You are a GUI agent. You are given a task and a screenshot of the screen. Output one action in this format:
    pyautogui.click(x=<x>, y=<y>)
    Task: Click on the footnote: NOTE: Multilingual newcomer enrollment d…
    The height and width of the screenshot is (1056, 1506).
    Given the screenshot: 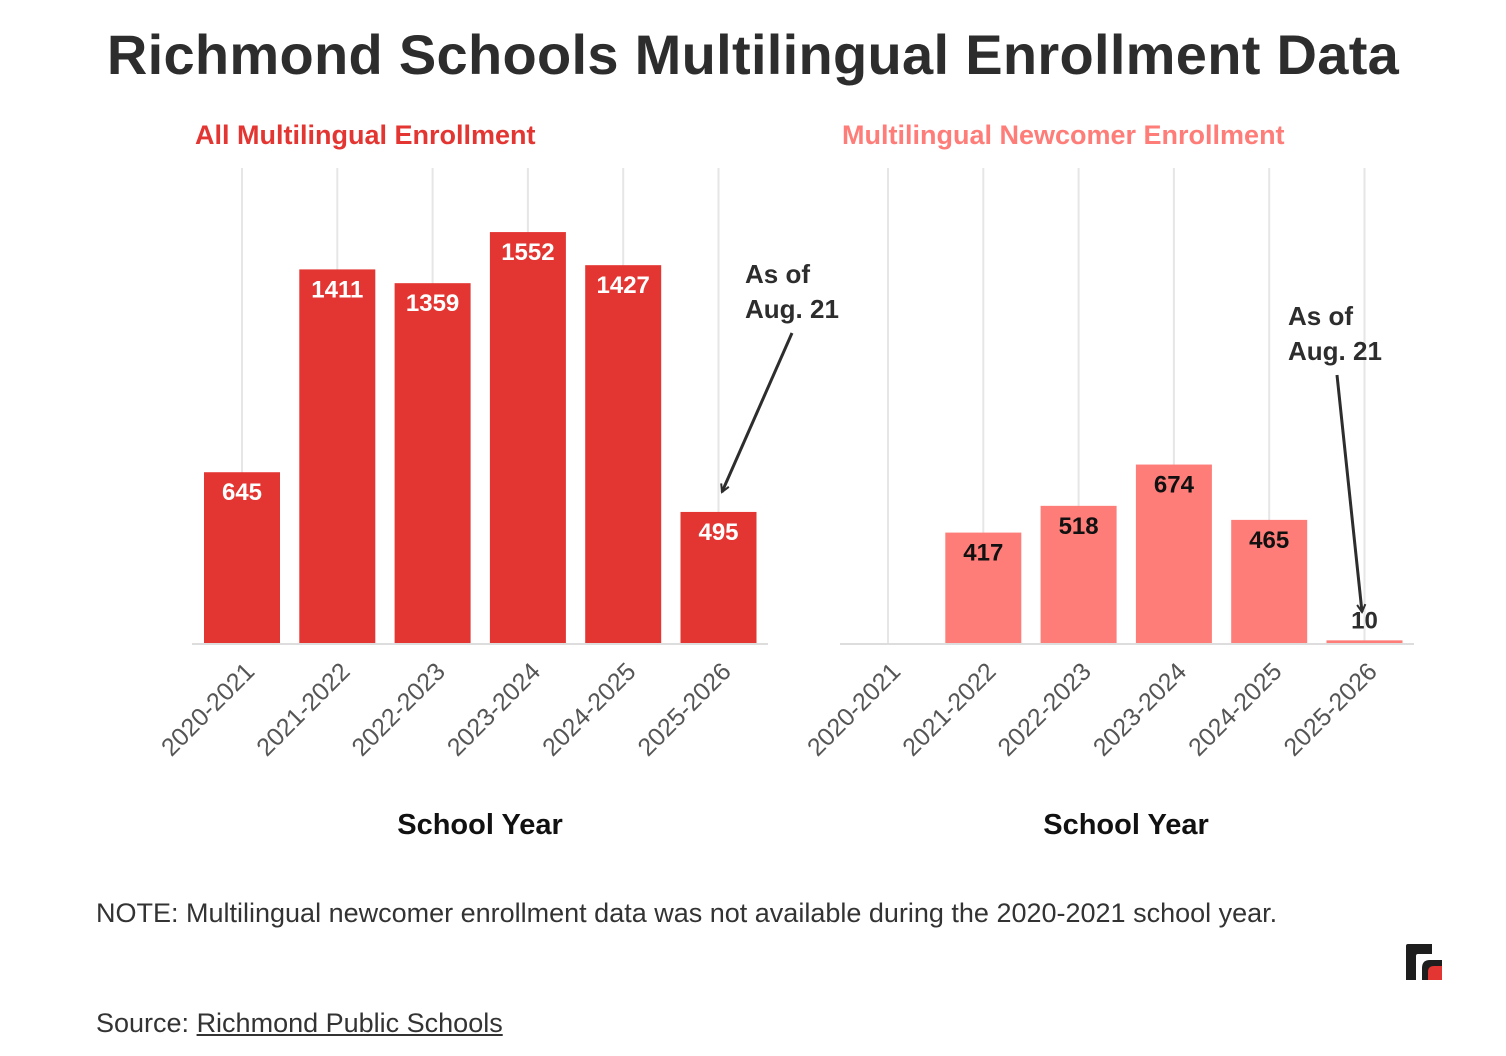 What is the action you would take?
    pyautogui.click(x=687, y=913)
    